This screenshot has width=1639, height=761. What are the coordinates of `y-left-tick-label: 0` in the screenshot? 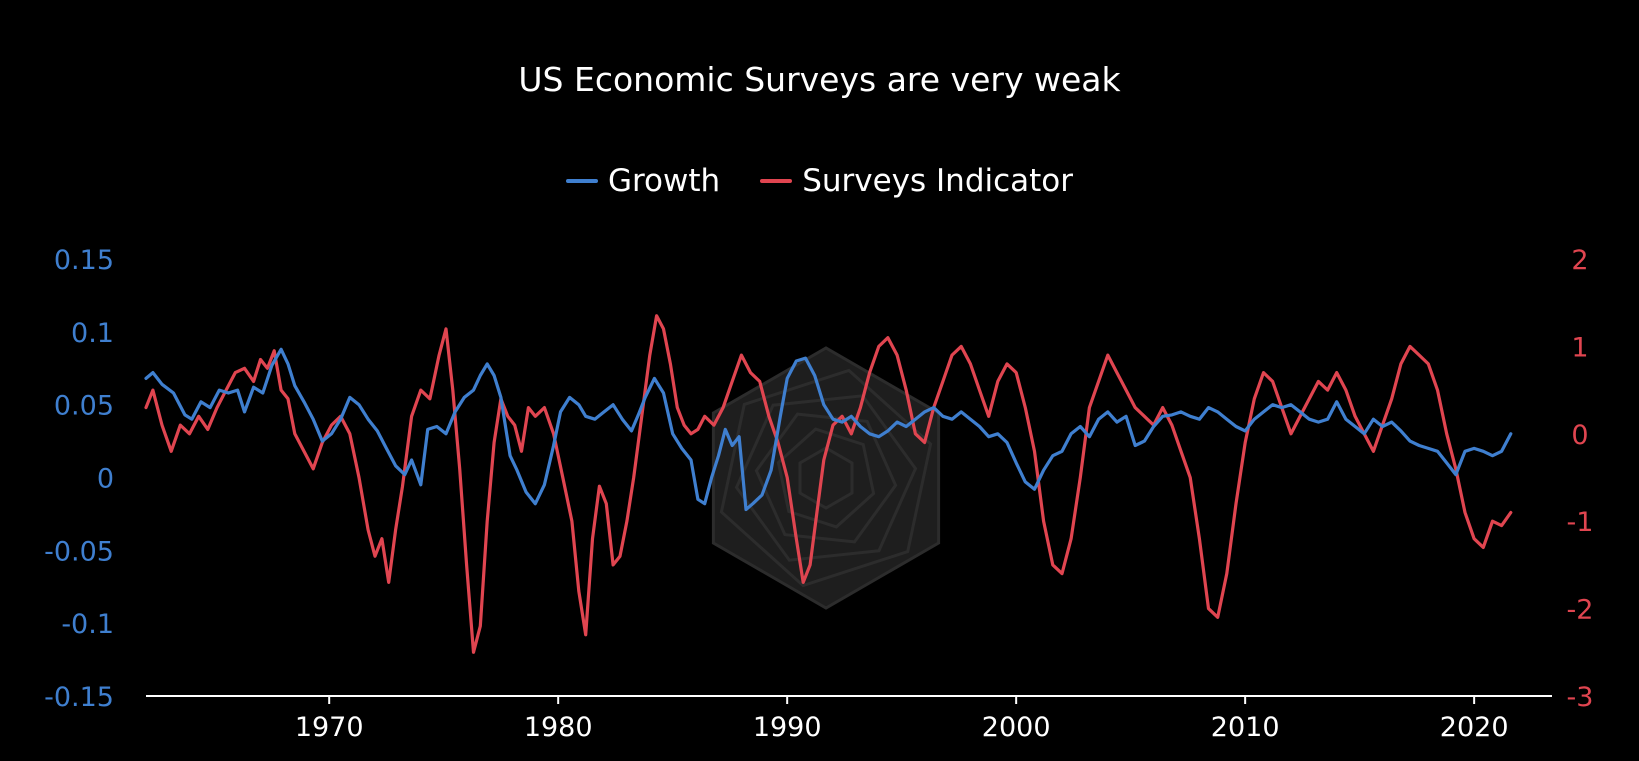 It's located at (105, 479).